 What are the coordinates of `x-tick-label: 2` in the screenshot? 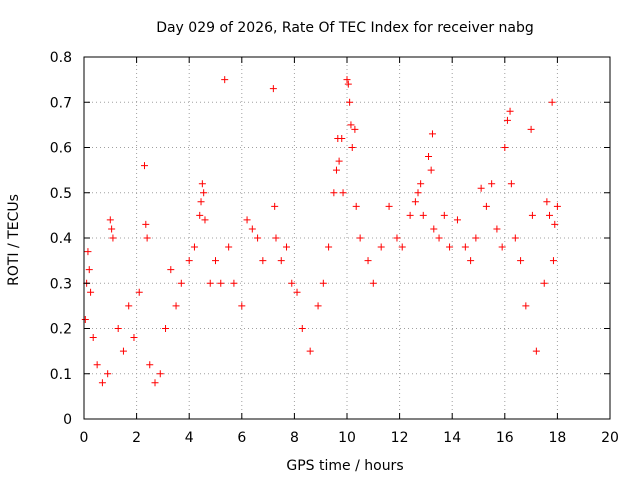 It's located at (136, 438).